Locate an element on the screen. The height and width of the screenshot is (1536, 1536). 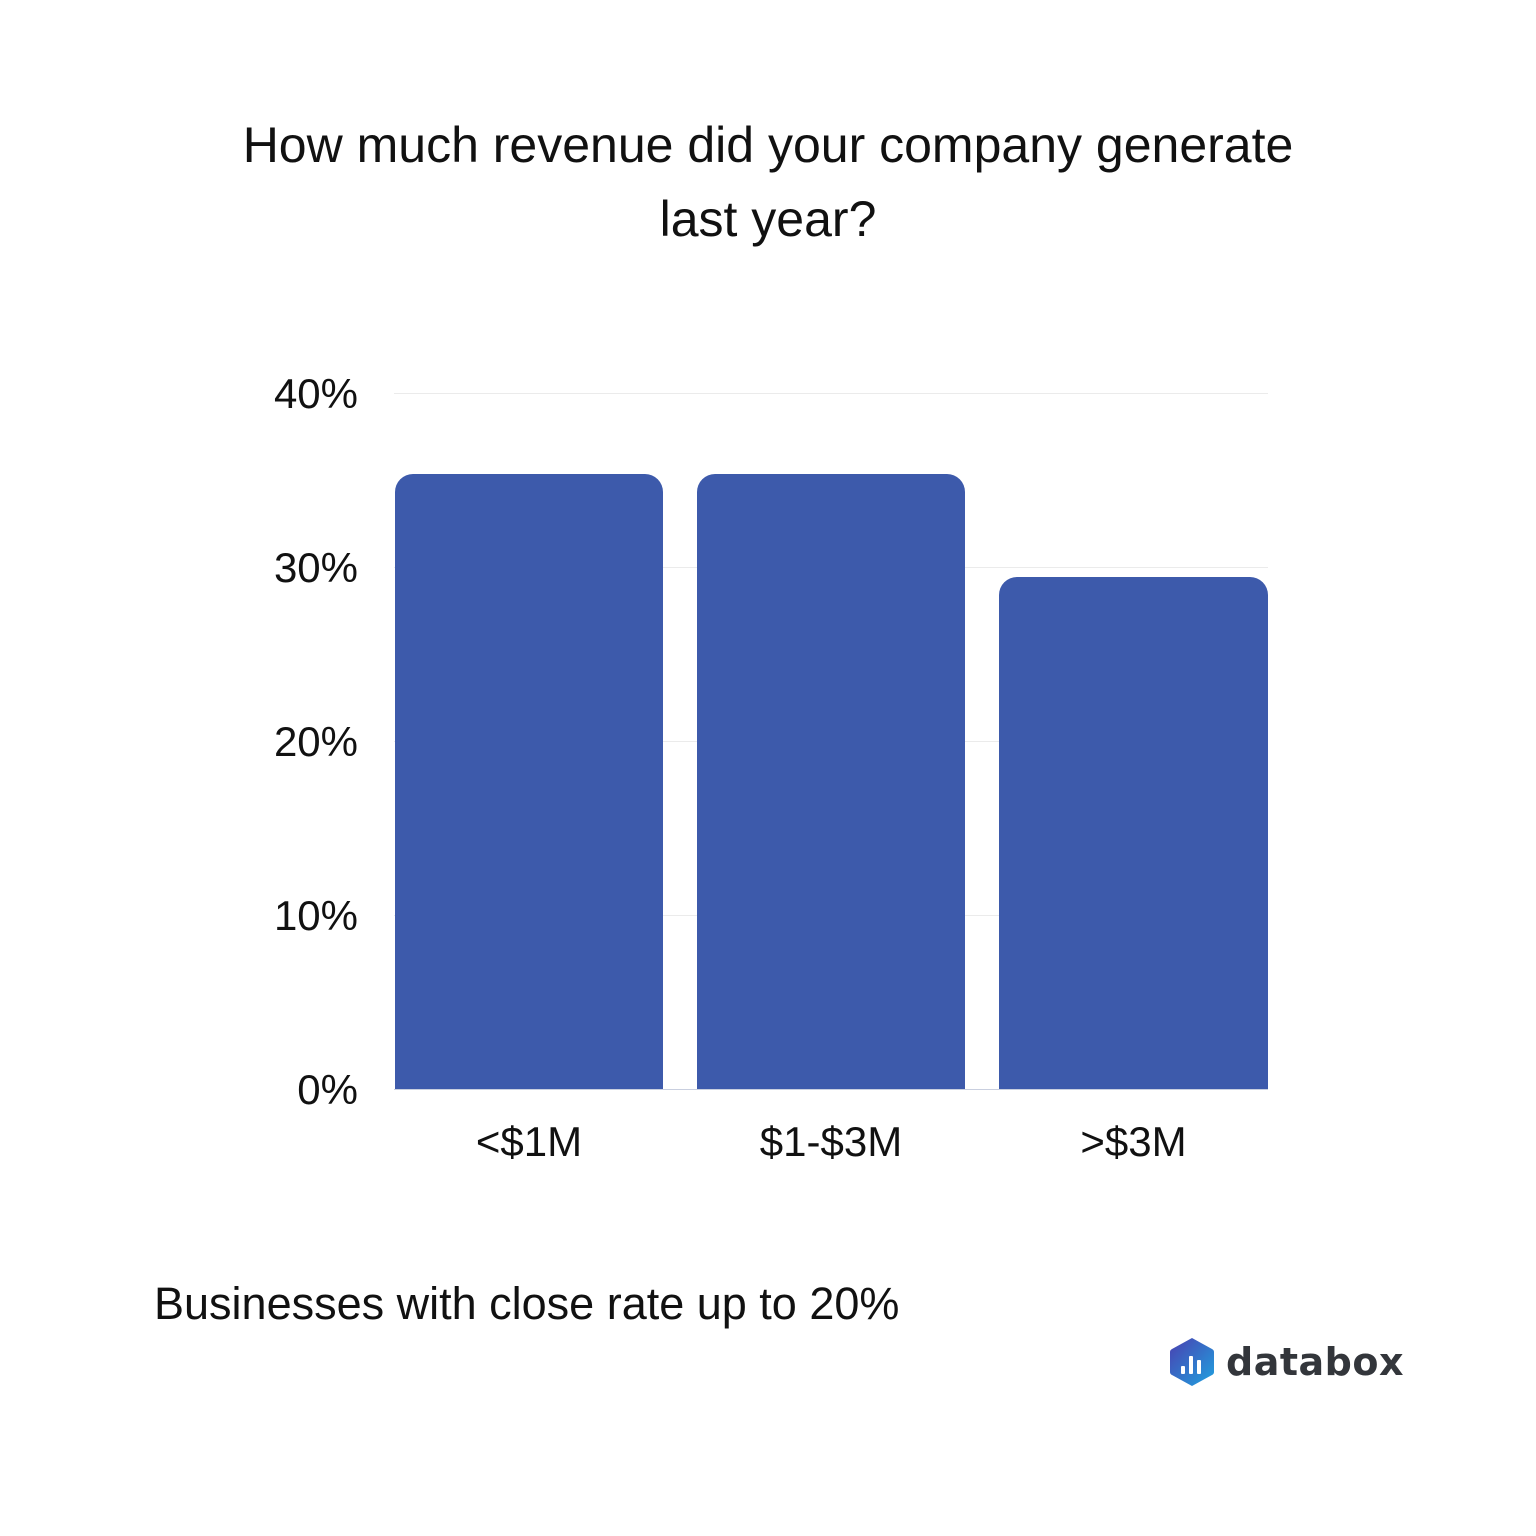
x-axis-line is located at coordinates (831, 1089).